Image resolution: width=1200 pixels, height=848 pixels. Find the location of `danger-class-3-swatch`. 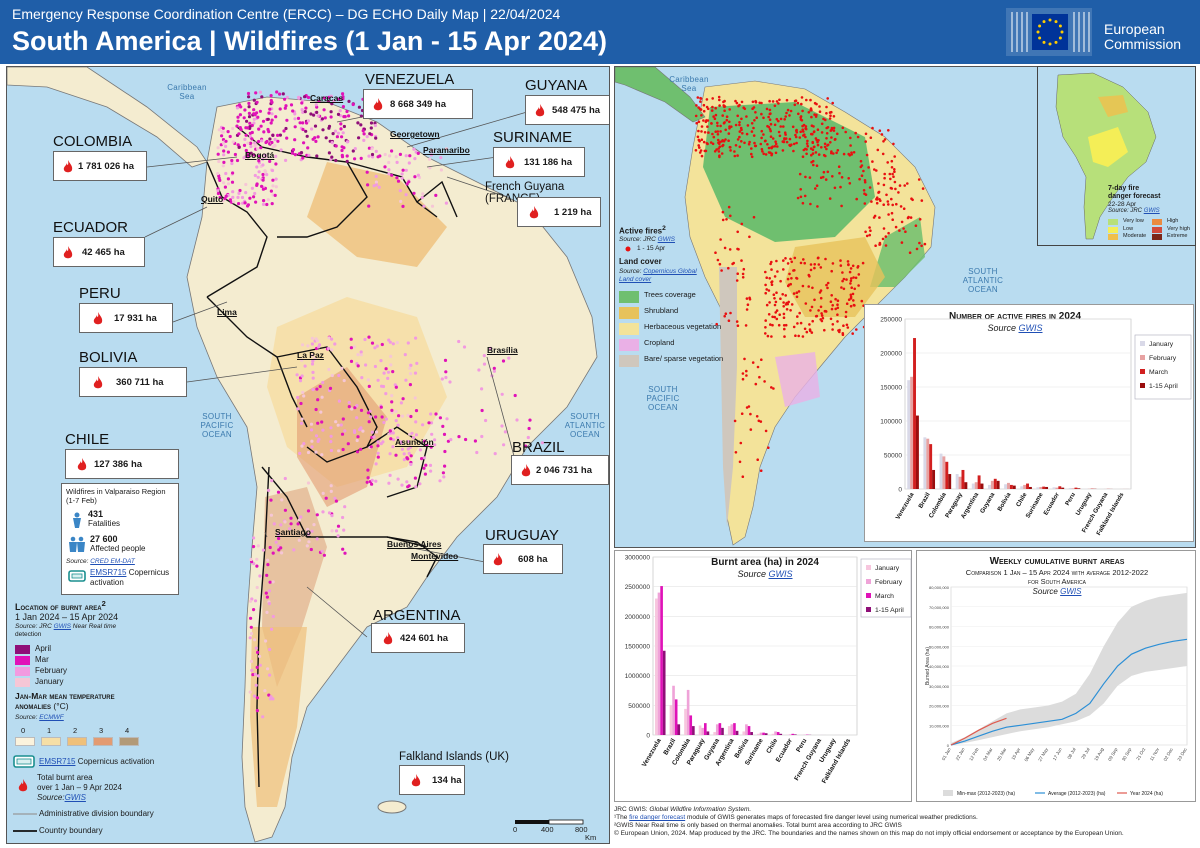

danger-class-3-swatch is located at coordinates (1157, 222).